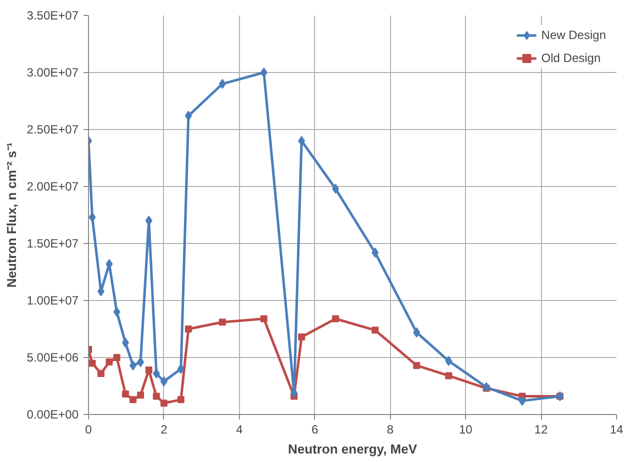  What do you see at coordinates (52, 415) in the screenshot?
I see `y-tick-label: 0.00E+00` at bounding box center [52, 415].